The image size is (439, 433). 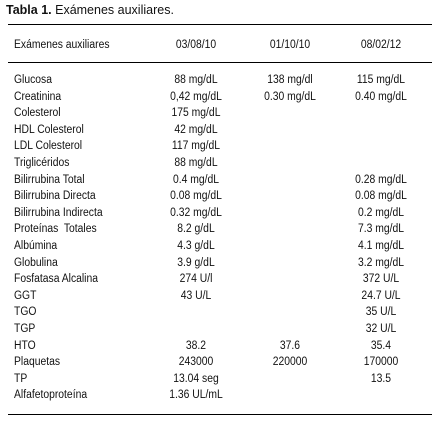 I want to click on cell: 13.04 seg, so click(x=196, y=378).